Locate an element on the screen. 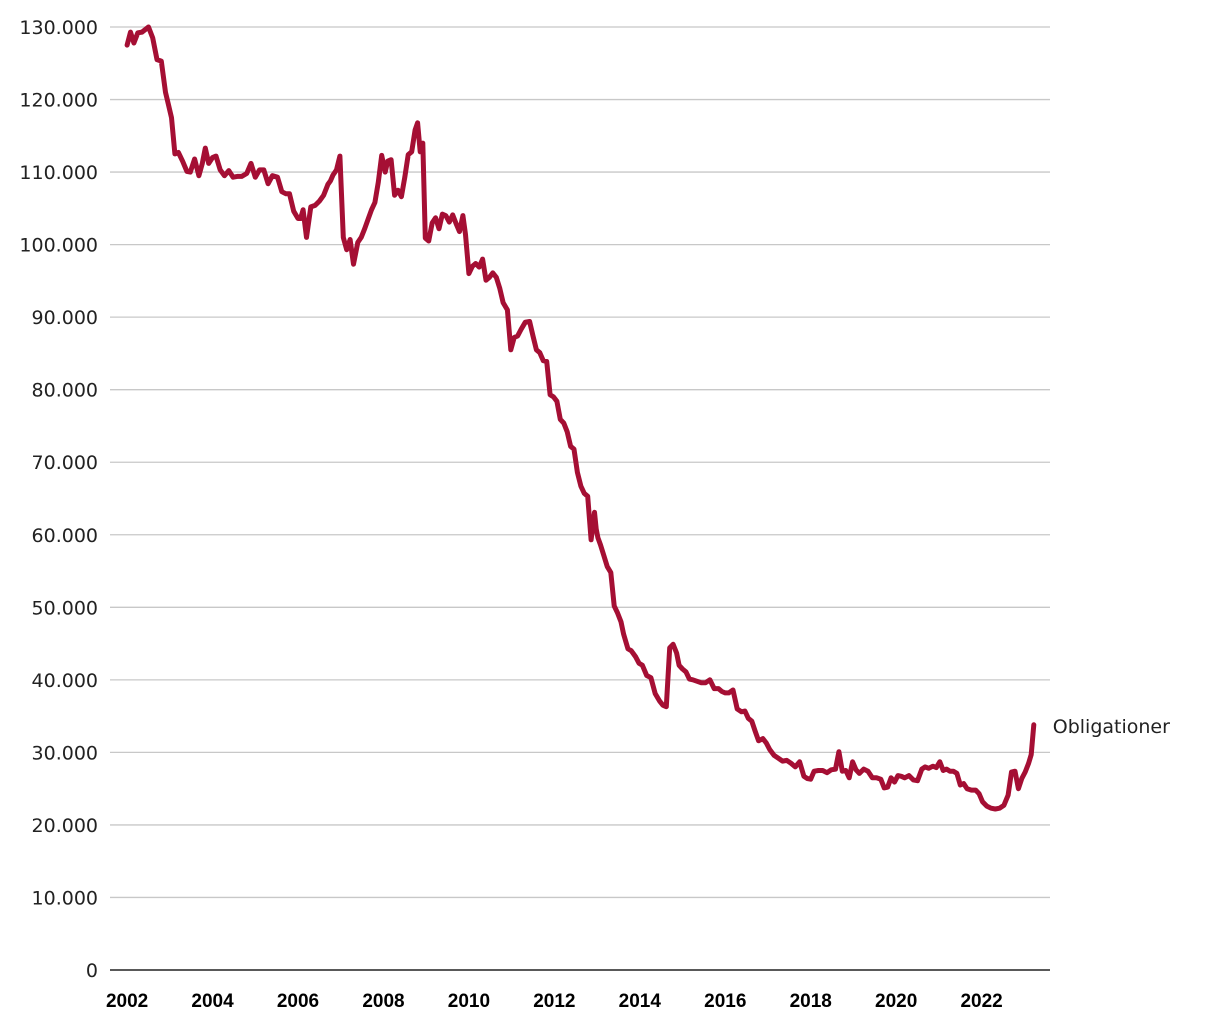 Image resolution: width=1220 pixels, height=1020 pixels. y-tick-label: 20.000 is located at coordinates (65, 826).